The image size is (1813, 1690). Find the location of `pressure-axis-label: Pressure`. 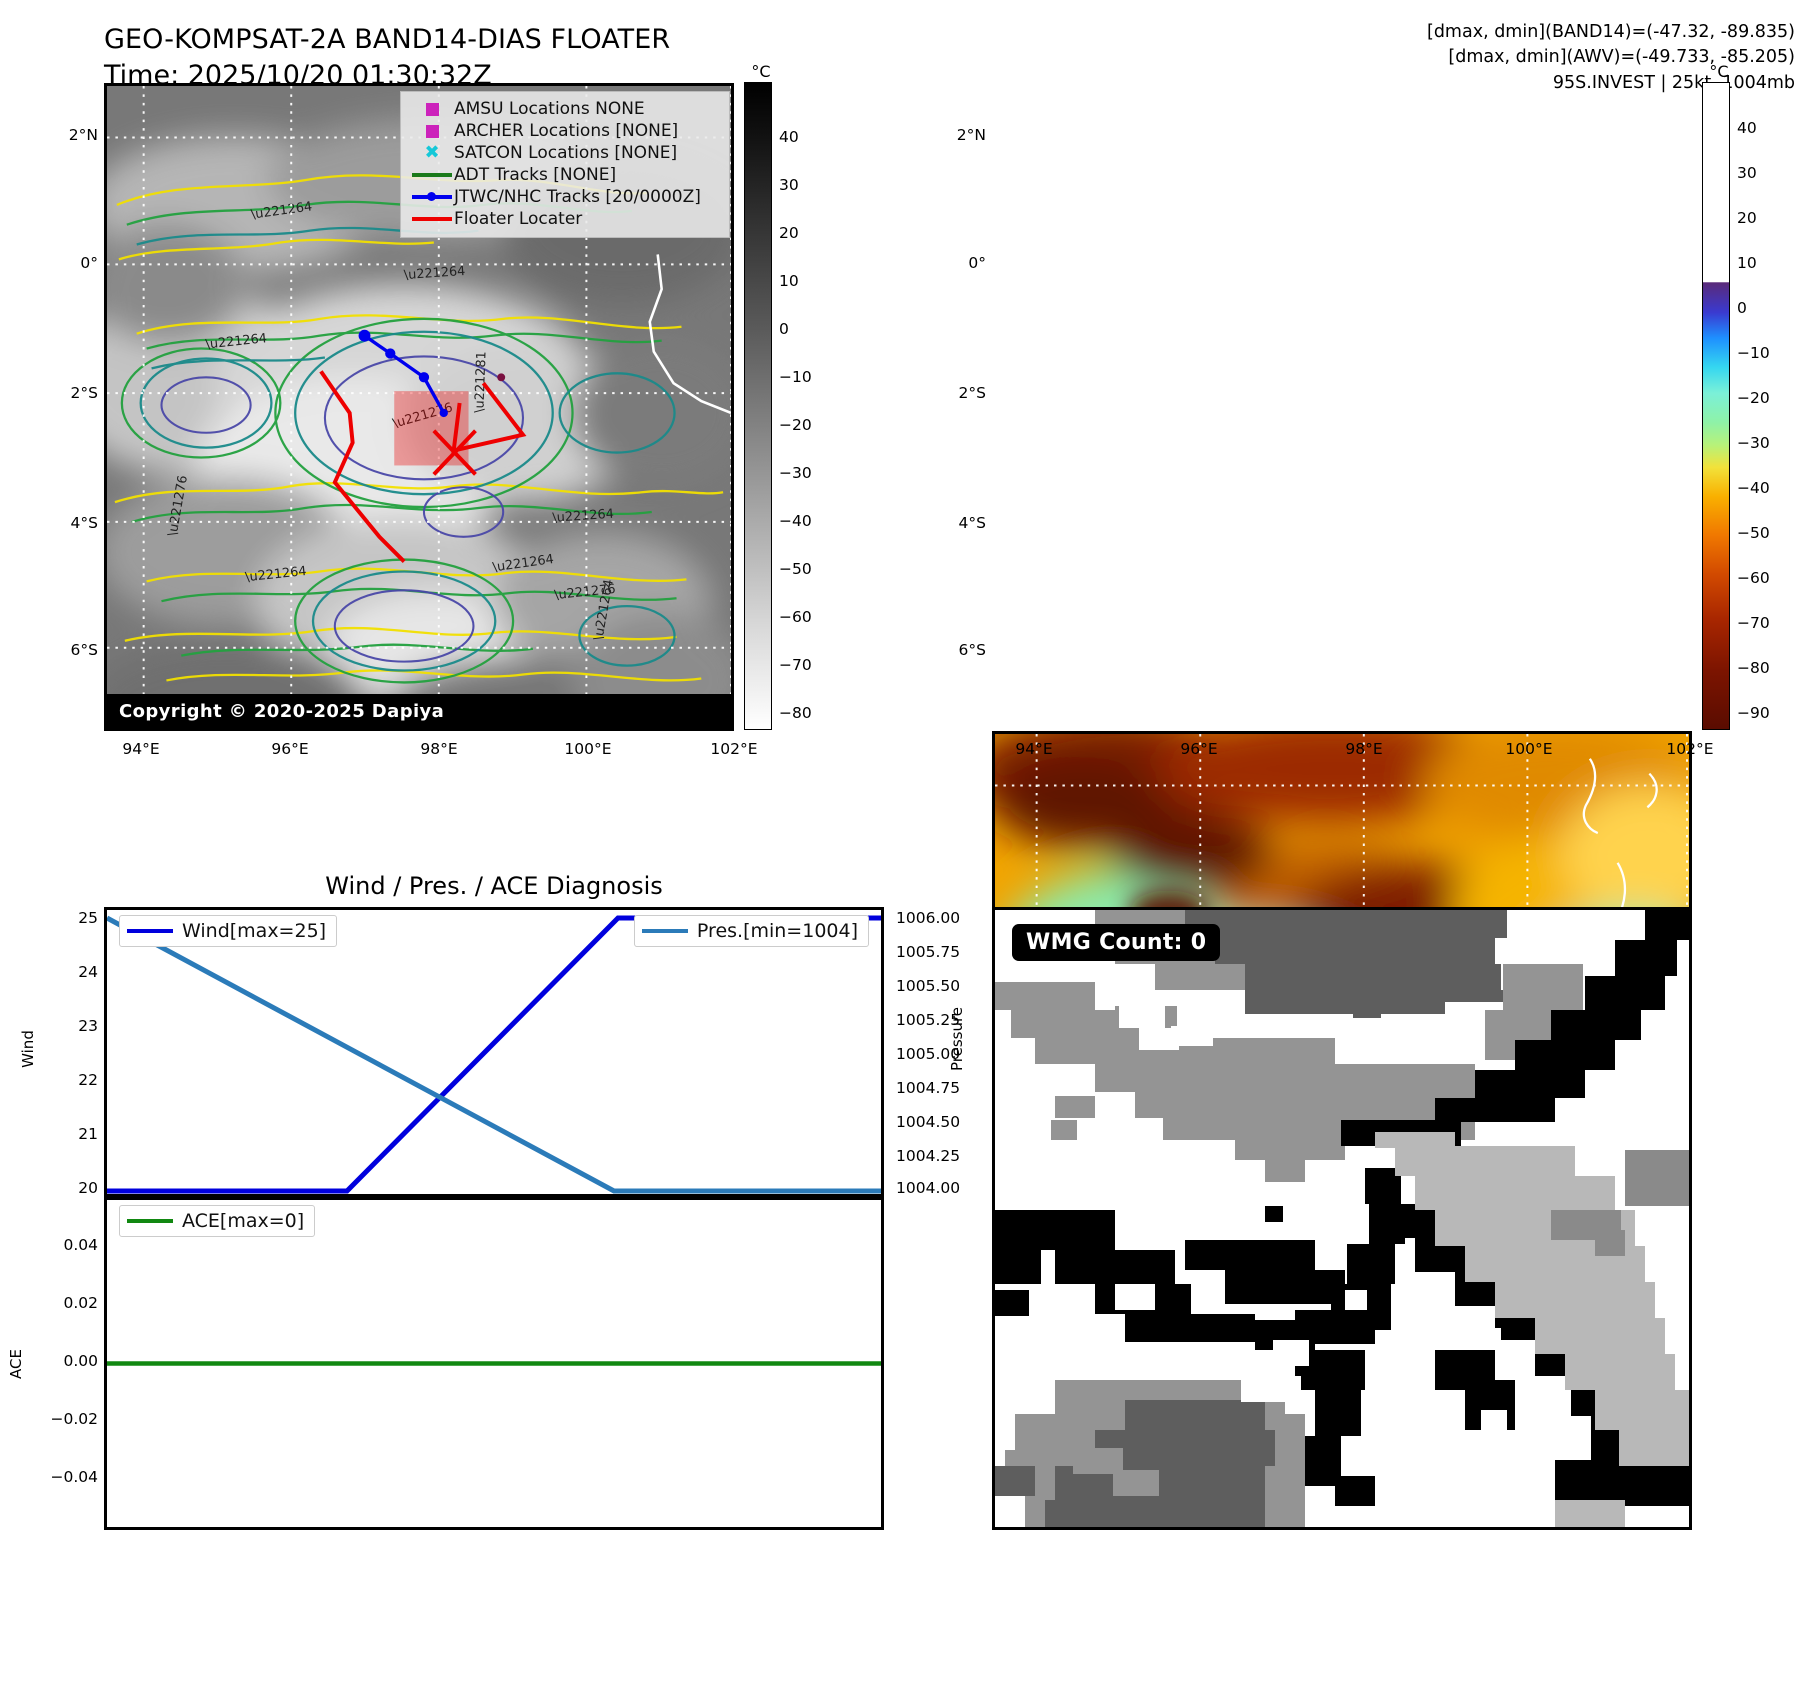

pressure-axis-label: Pressure is located at coordinates (957, 1039).